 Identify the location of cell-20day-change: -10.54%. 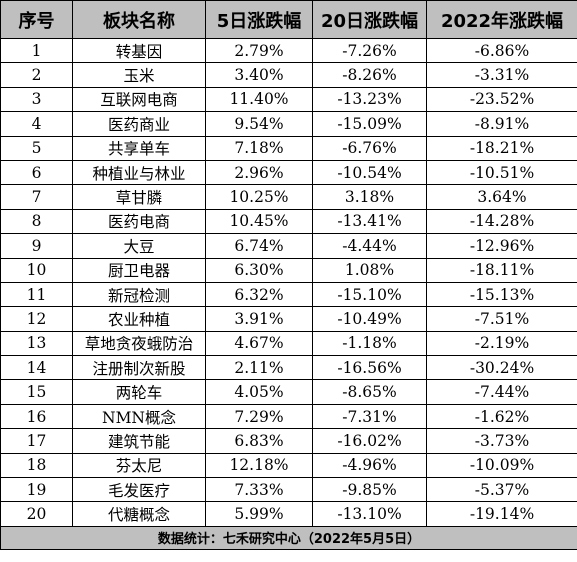
(369, 172).